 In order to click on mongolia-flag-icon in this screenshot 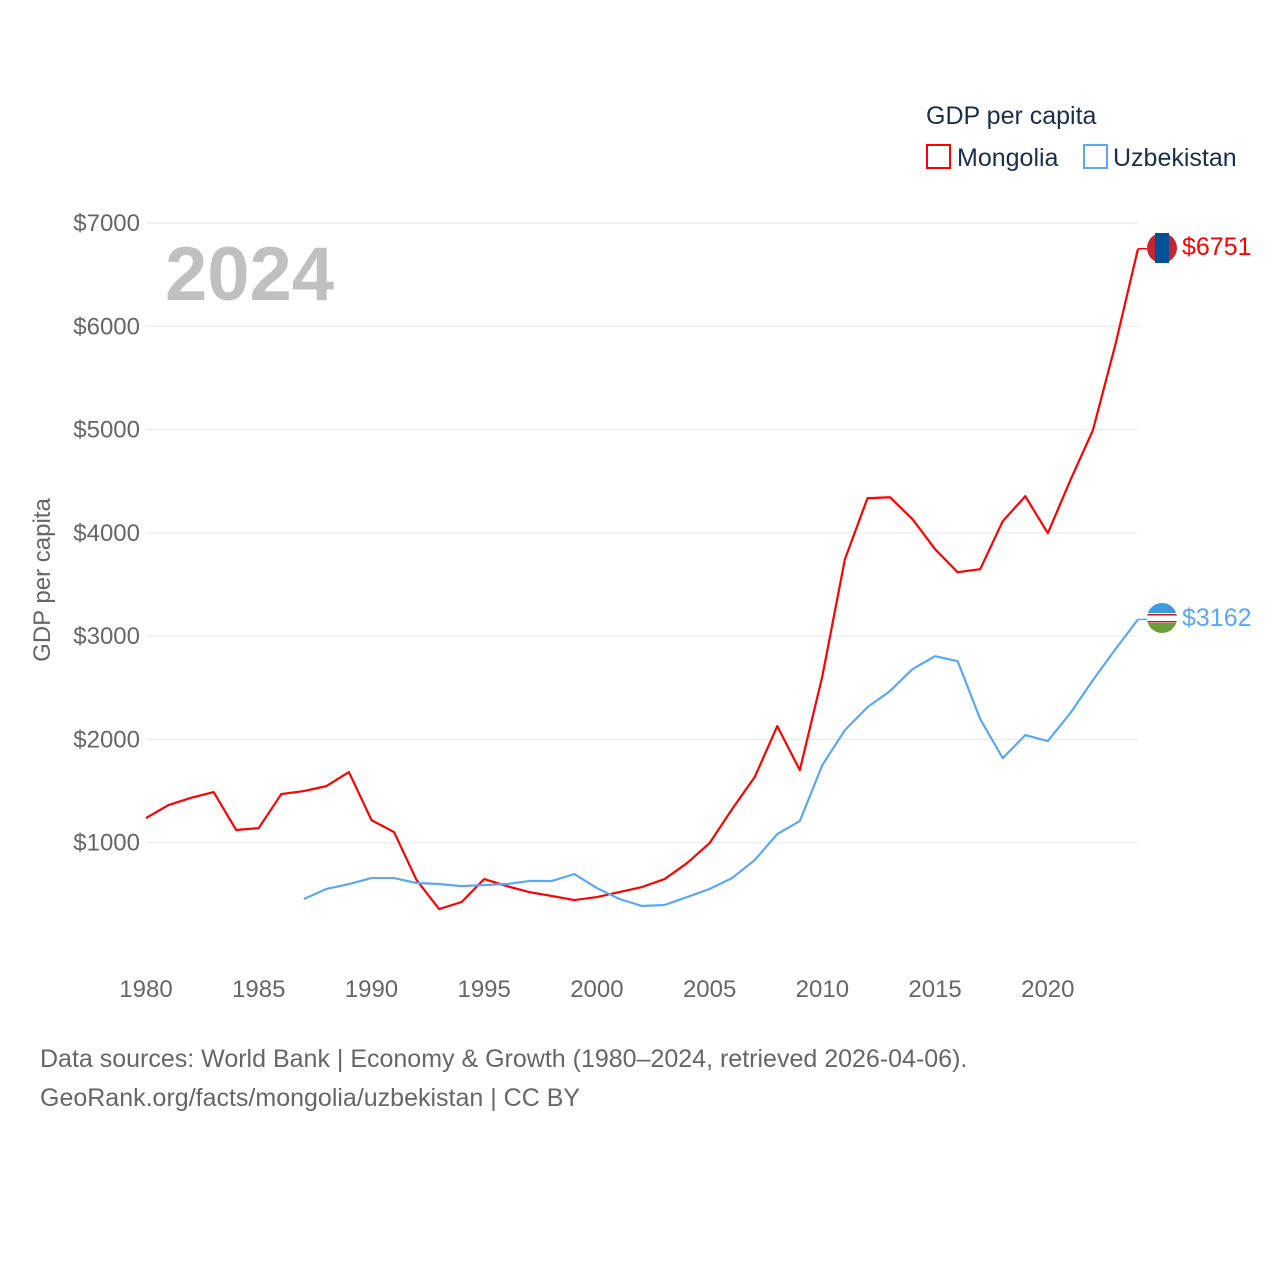, I will do `click(1162, 248)`.